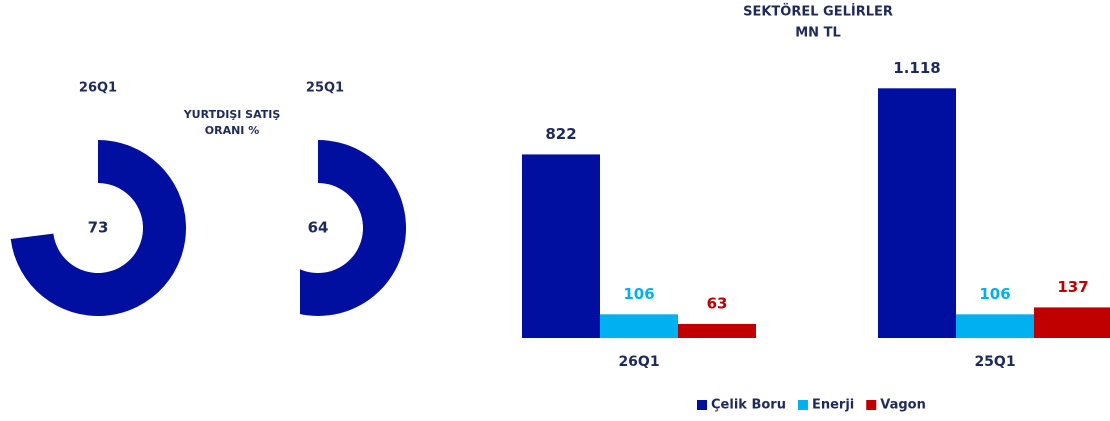 The width and height of the screenshot is (1110, 421). I want to click on donut-value: 64, so click(318, 228).